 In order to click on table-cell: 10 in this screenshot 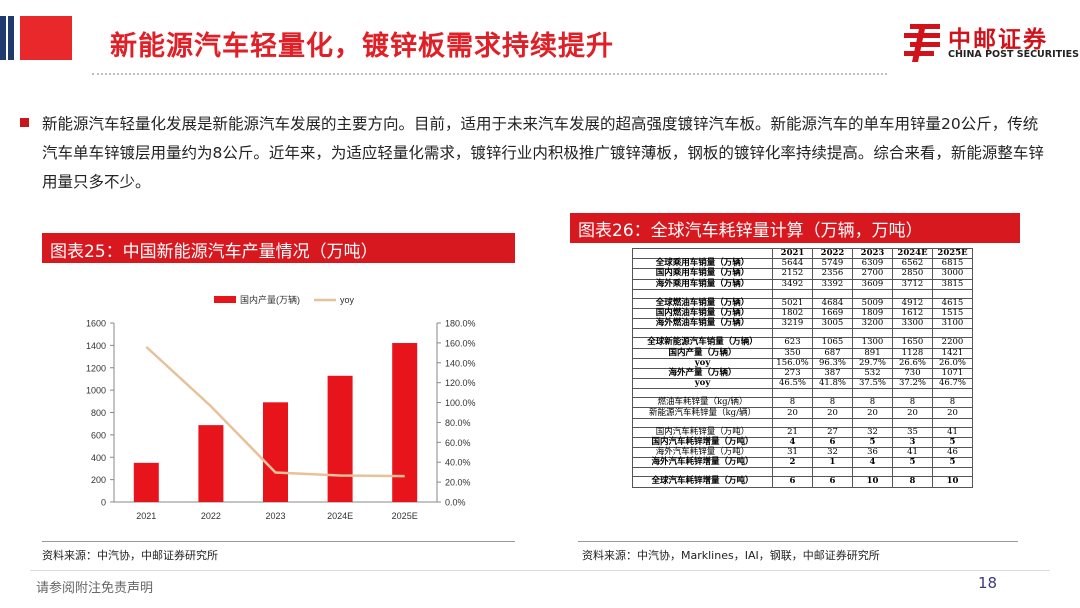, I will do `click(952, 482)`.